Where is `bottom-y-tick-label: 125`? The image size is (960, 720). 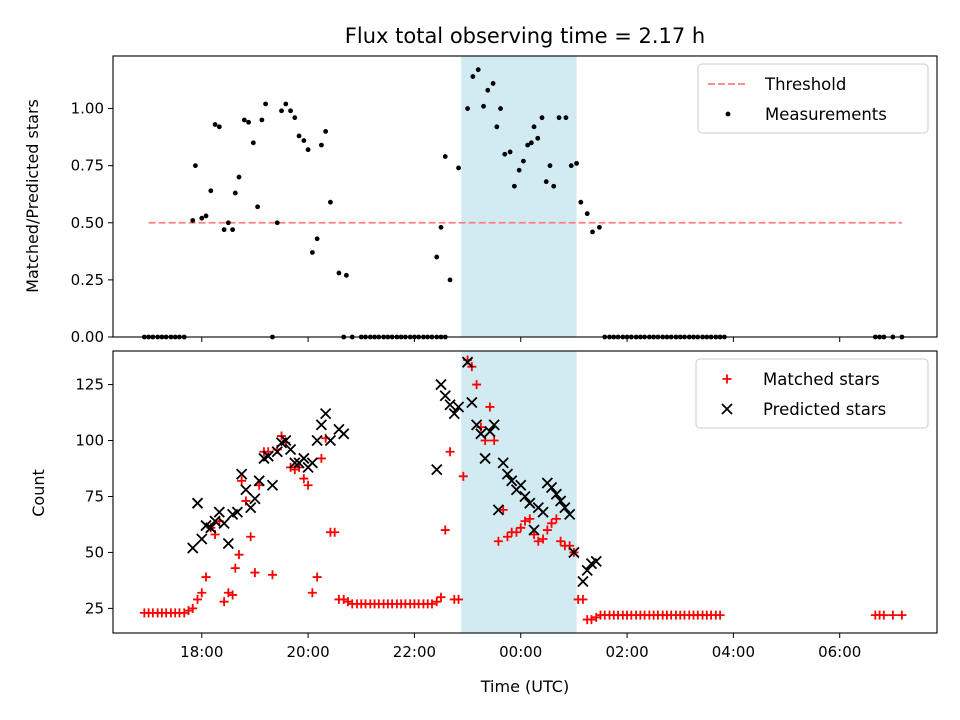
bottom-y-tick-label: 125 is located at coordinates (89, 385).